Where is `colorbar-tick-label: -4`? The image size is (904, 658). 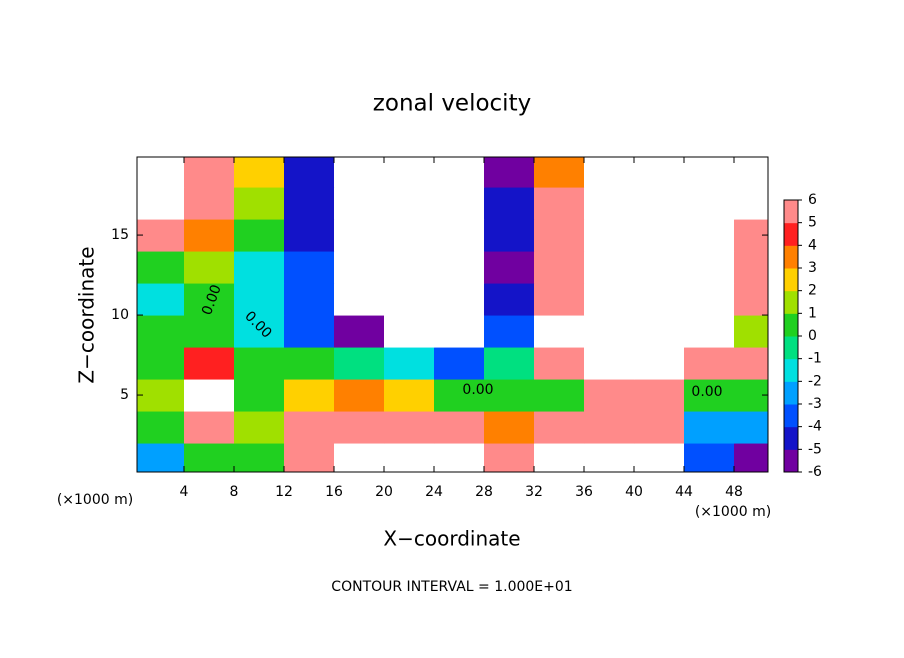
colorbar-tick-label: -4 is located at coordinates (815, 427).